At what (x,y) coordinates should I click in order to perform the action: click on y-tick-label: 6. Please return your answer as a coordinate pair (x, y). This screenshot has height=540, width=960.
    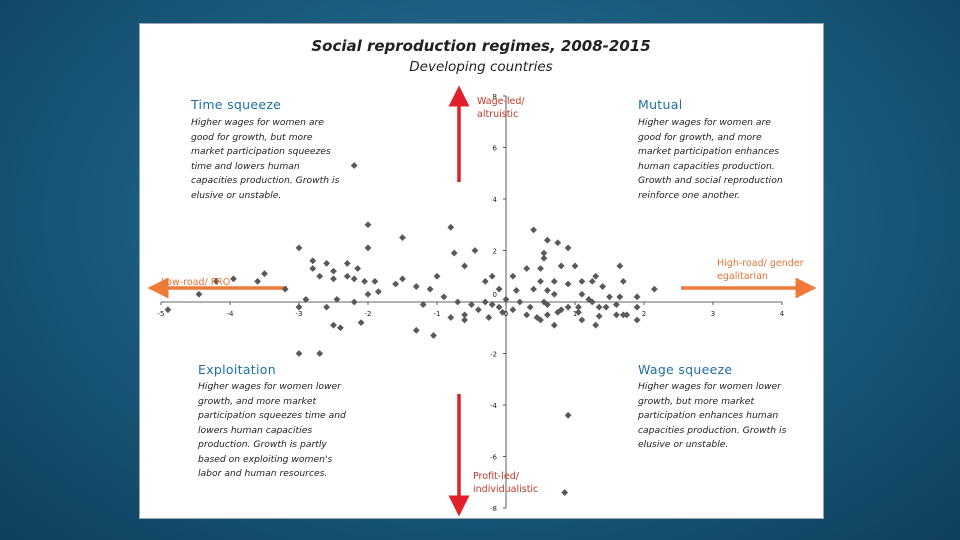
    Looking at the image, I should click on (495, 149).